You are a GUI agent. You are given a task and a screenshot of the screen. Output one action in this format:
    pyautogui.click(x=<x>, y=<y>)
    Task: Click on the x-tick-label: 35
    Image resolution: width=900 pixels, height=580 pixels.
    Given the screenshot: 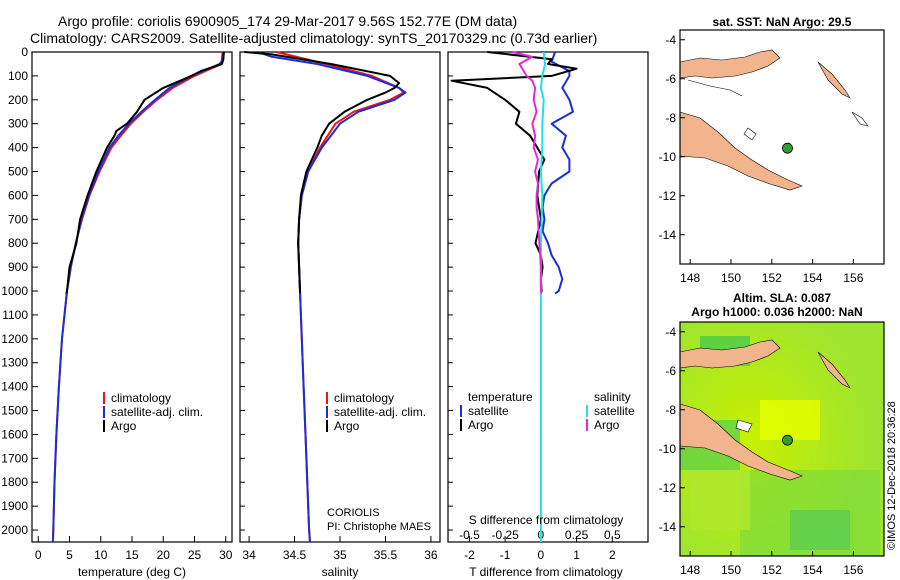 What is the action you would take?
    pyautogui.click(x=340, y=555)
    